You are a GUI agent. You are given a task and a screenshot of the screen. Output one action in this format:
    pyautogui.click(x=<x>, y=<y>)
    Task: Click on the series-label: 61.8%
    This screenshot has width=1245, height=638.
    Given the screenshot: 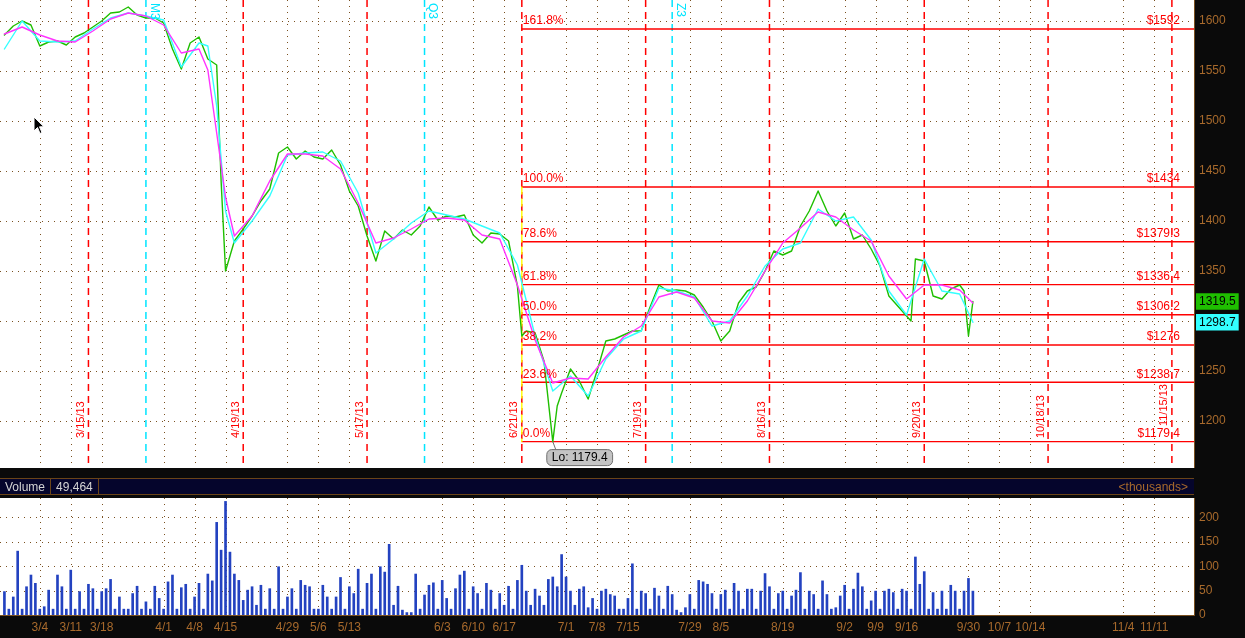 What is the action you would take?
    pyautogui.click(x=540, y=275)
    